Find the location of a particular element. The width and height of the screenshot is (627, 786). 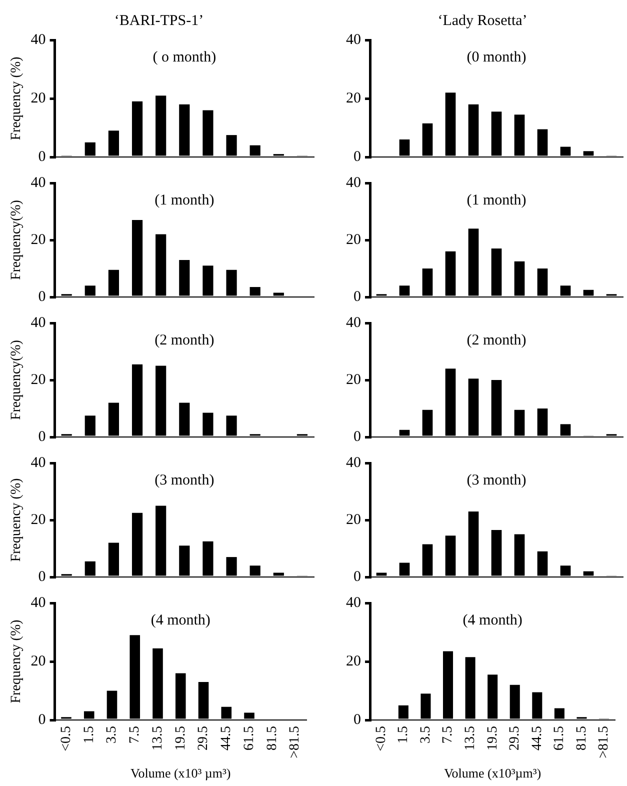

x-axis-title: Volume (x10³ µm³) is located at coordinates (180, 773).